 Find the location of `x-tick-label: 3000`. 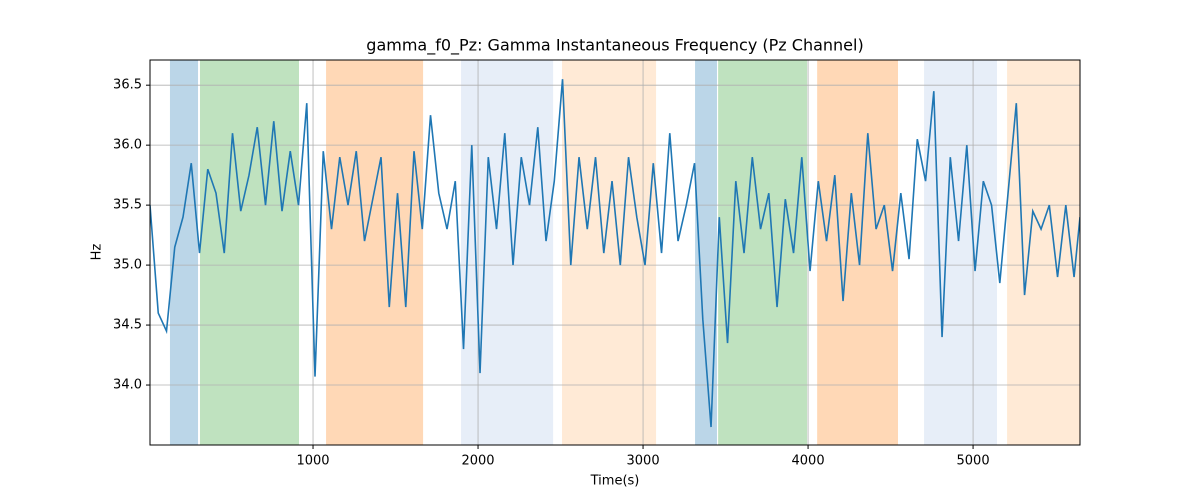

x-tick-label: 3000 is located at coordinates (643, 461).